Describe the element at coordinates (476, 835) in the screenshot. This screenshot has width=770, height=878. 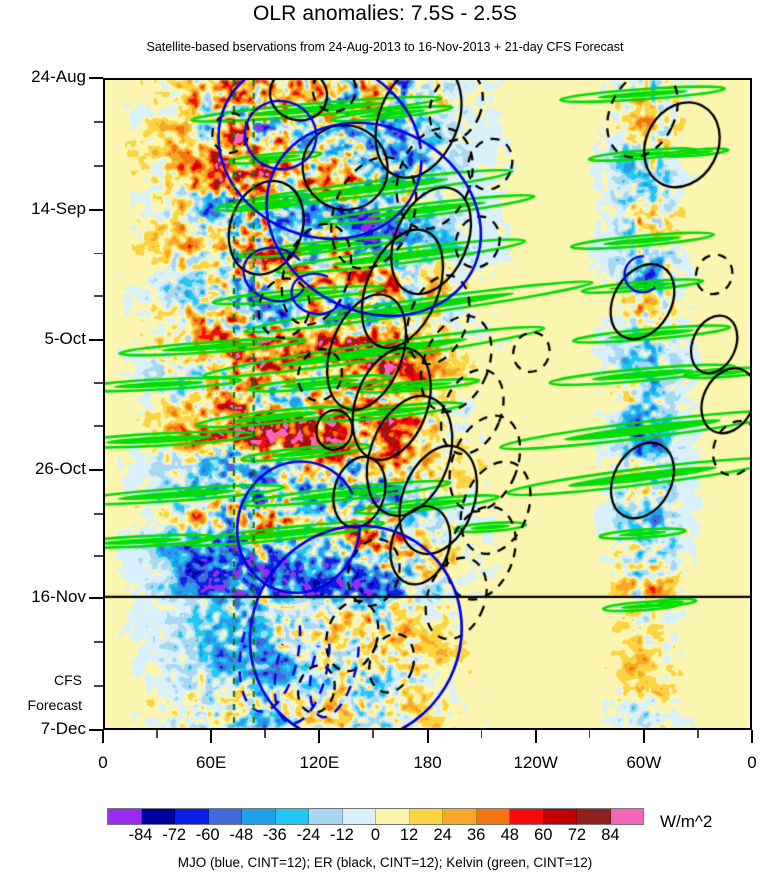
I see `colorbar-tick-36: 36` at that location.